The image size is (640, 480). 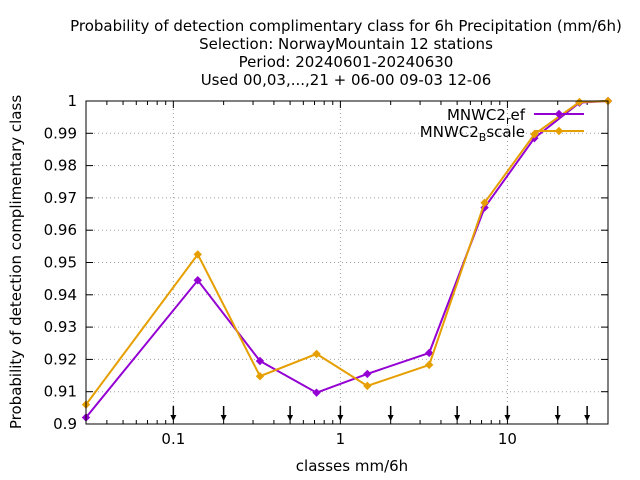 I want to click on x-axis-label: classes mm/6h, so click(x=352, y=466).